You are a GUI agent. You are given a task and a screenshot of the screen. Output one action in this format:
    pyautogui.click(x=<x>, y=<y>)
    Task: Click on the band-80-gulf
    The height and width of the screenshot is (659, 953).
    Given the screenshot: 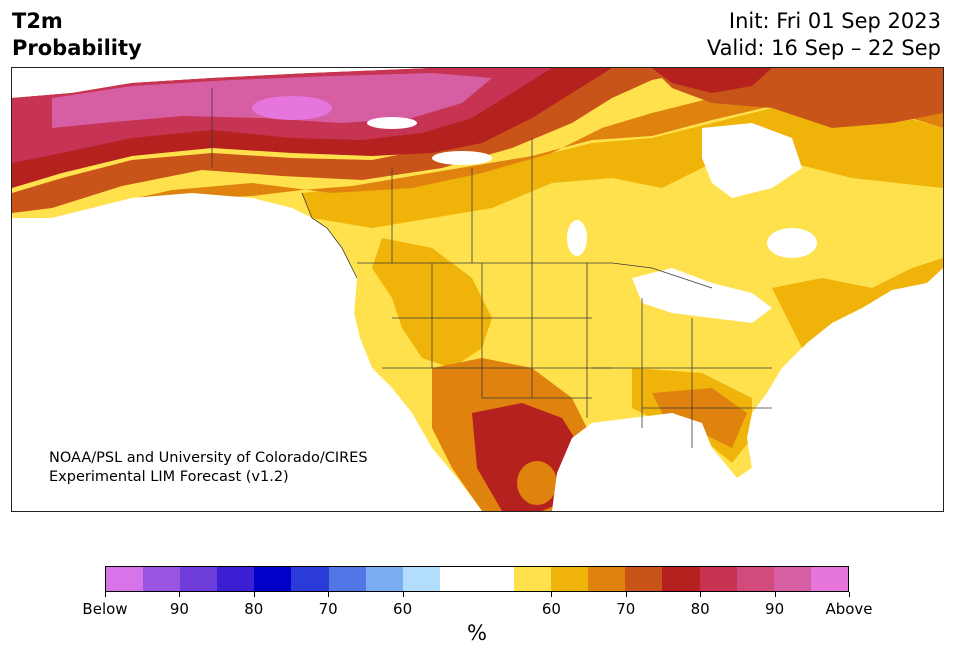 What is the action you would take?
    pyautogui.click(x=699, y=418)
    